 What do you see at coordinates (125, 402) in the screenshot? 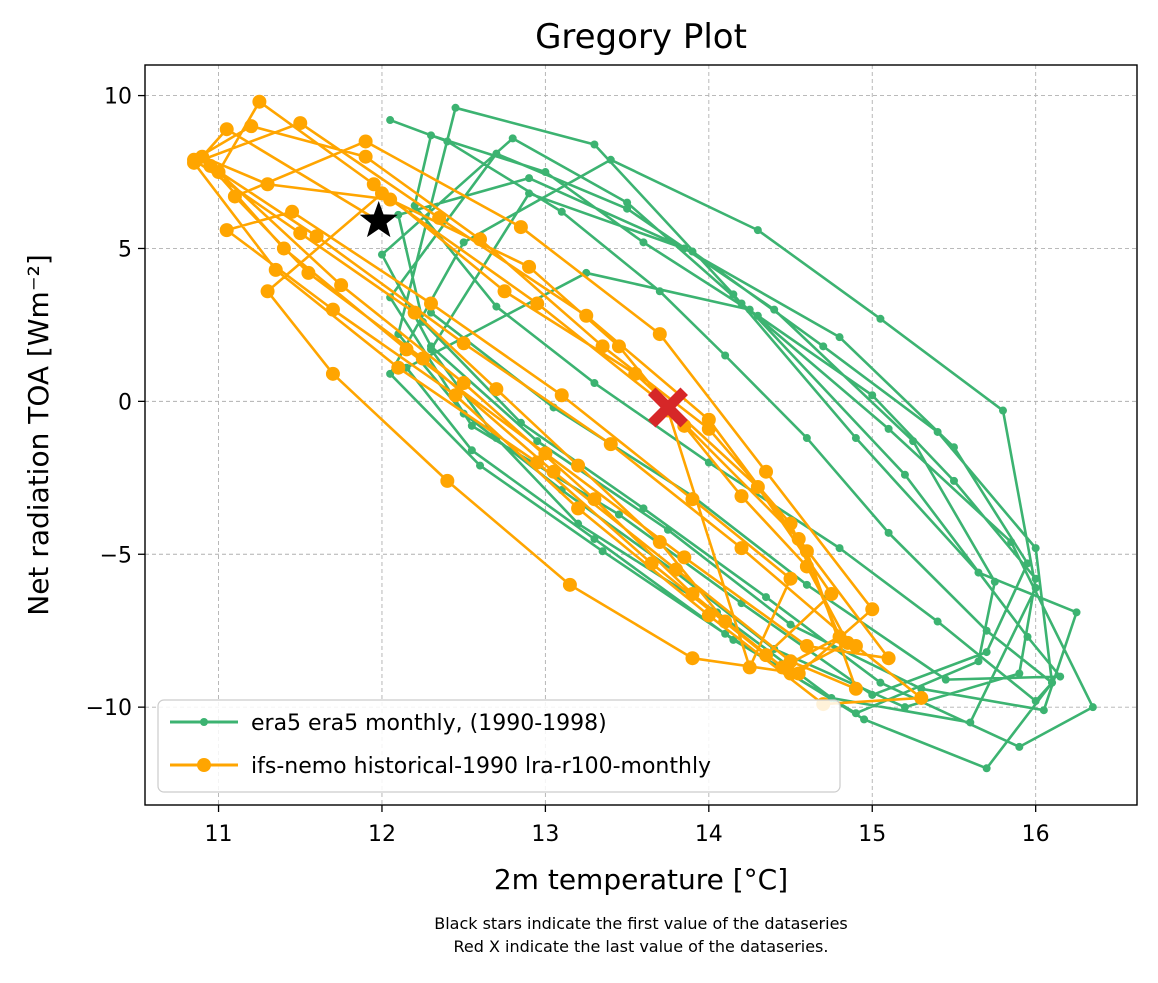
I see `y-tick-label: 0` at bounding box center [125, 402].